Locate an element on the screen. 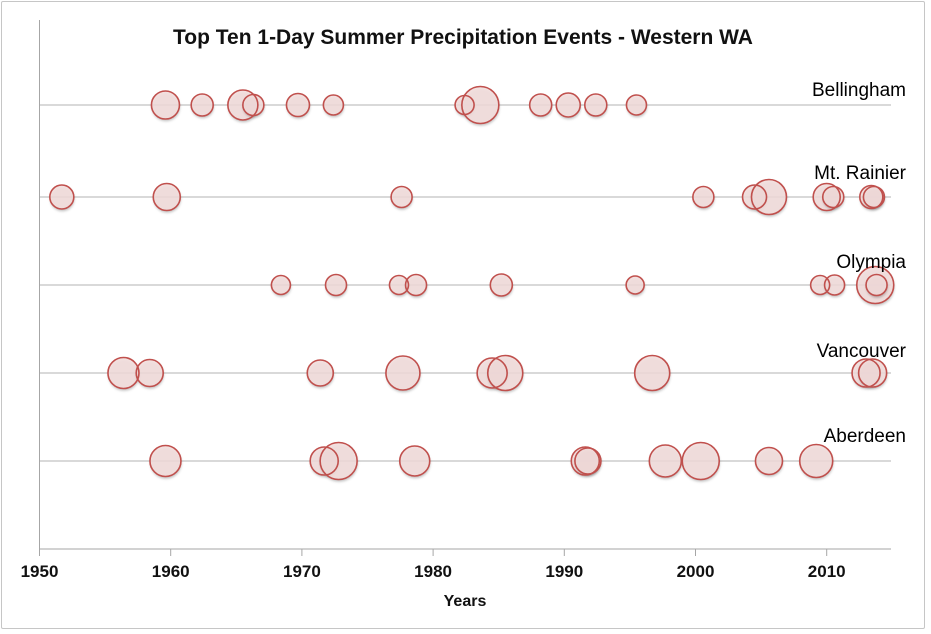 This screenshot has width=931, height=634. x-tick-label-2010: 2010 is located at coordinates (827, 571).